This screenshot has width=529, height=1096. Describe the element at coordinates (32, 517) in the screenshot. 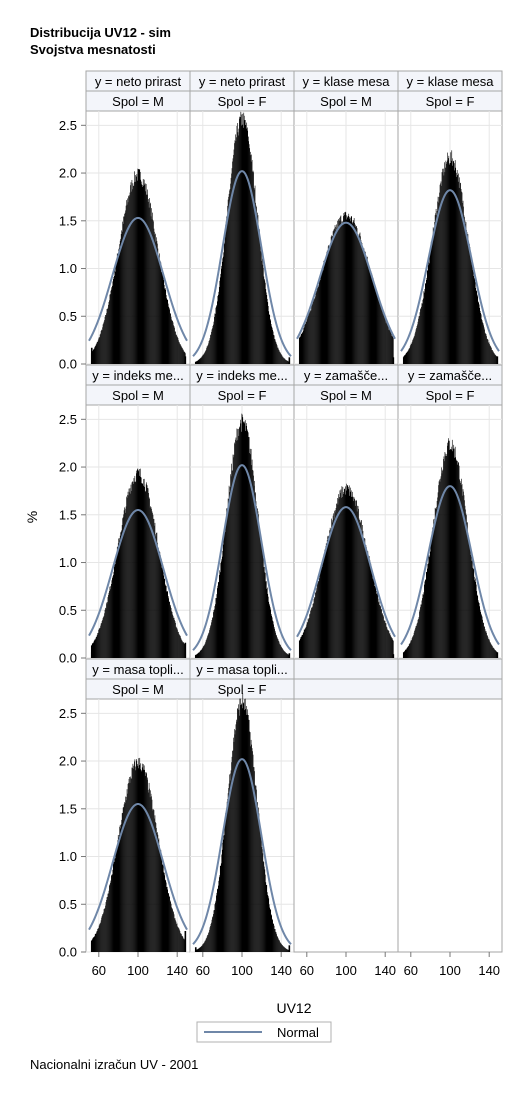

I see `y-axis-label: %` at that location.